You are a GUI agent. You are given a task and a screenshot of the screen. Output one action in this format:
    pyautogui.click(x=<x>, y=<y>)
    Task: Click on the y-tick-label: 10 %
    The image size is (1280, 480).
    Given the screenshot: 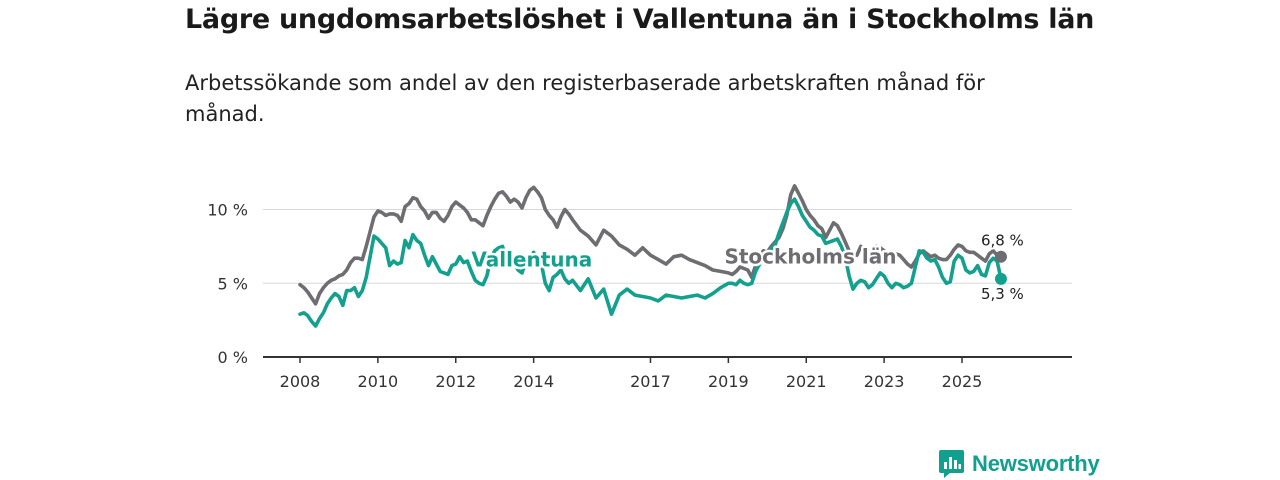 What is the action you would take?
    pyautogui.click(x=227, y=210)
    